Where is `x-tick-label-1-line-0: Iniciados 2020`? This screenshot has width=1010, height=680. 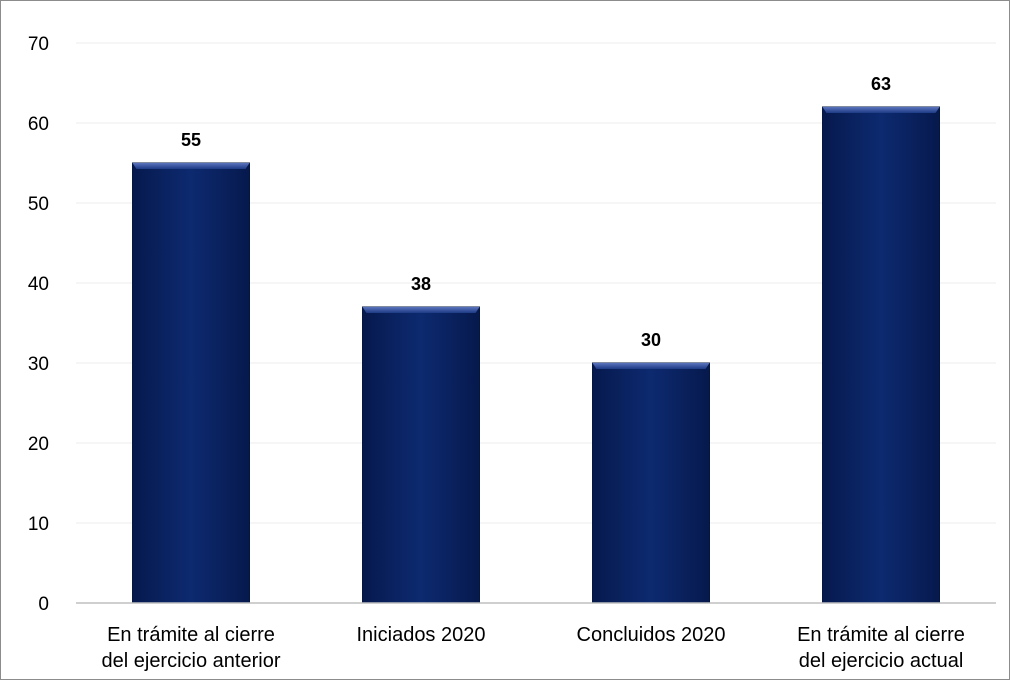
x-tick-label-1-line-0: Iniciados 2020 is located at coordinates (421, 635).